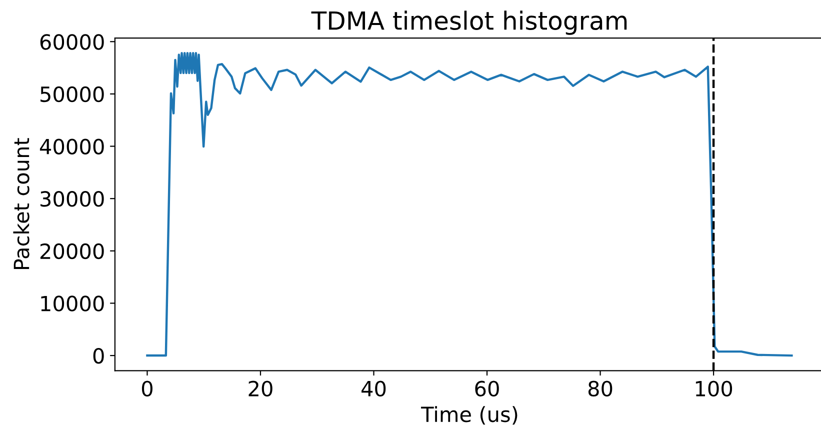 Image resolution: width=821 pixels, height=432 pixels. Describe the element at coordinates (72, 42) in the screenshot. I see `y-tick-label: 60000` at that location.